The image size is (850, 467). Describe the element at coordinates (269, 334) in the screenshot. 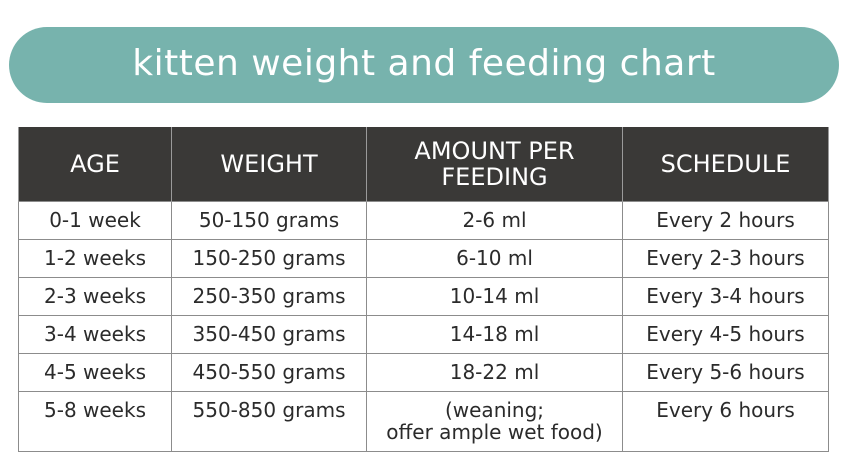

I see `cell-weight: 350-450 grams` at that location.